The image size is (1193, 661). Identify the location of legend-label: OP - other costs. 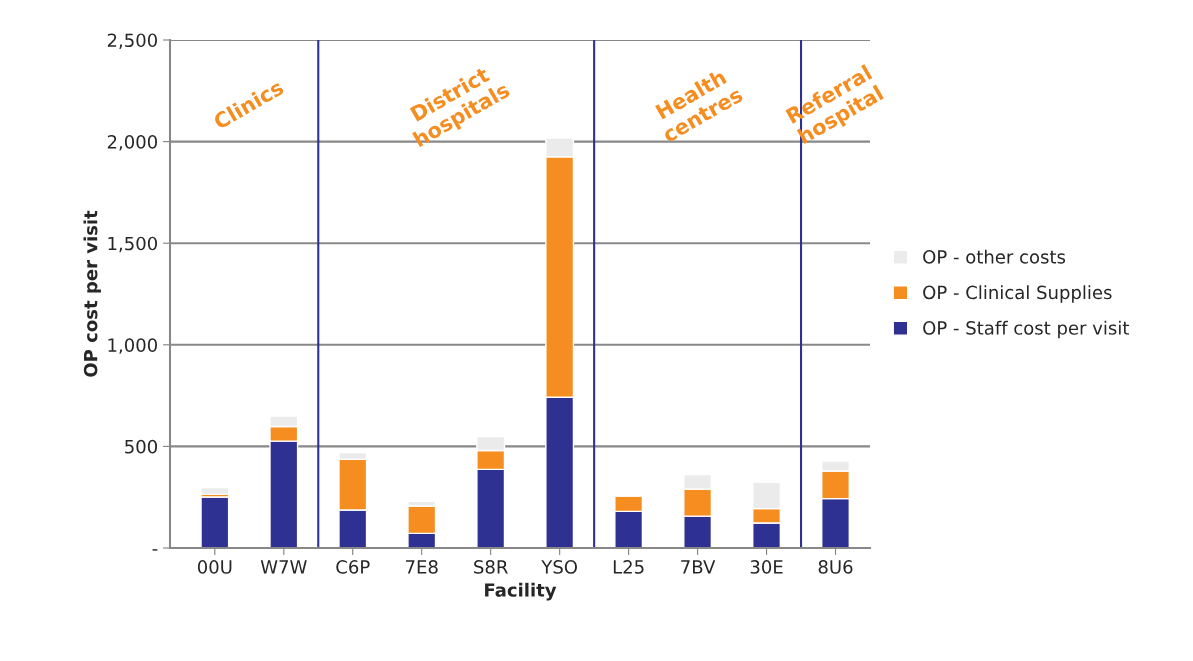
(994, 256).